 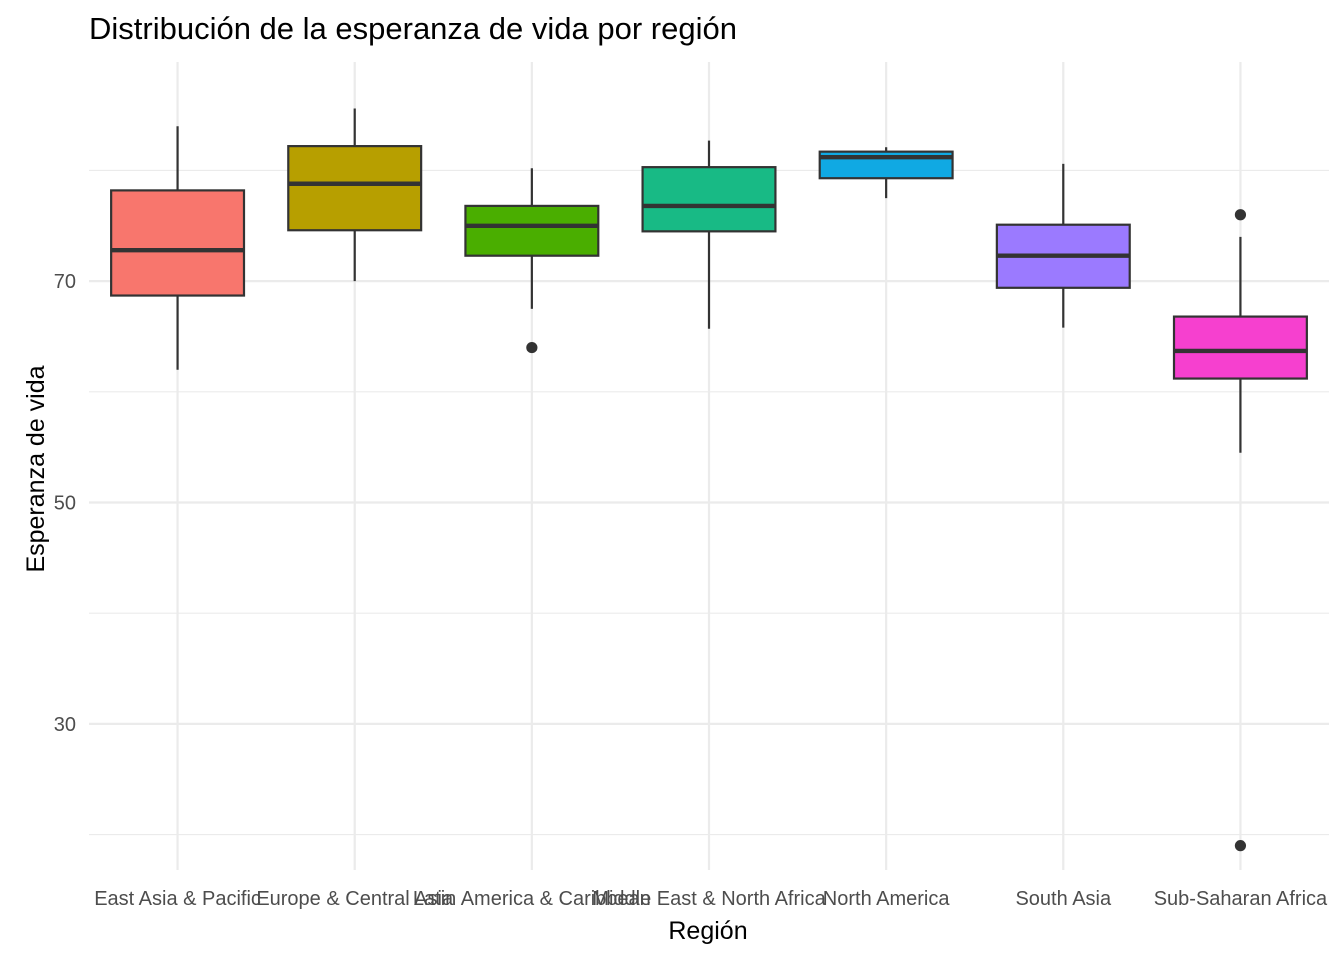 I want to click on x-tick-label: Europe & Central Asia, so click(x=355, y=899).